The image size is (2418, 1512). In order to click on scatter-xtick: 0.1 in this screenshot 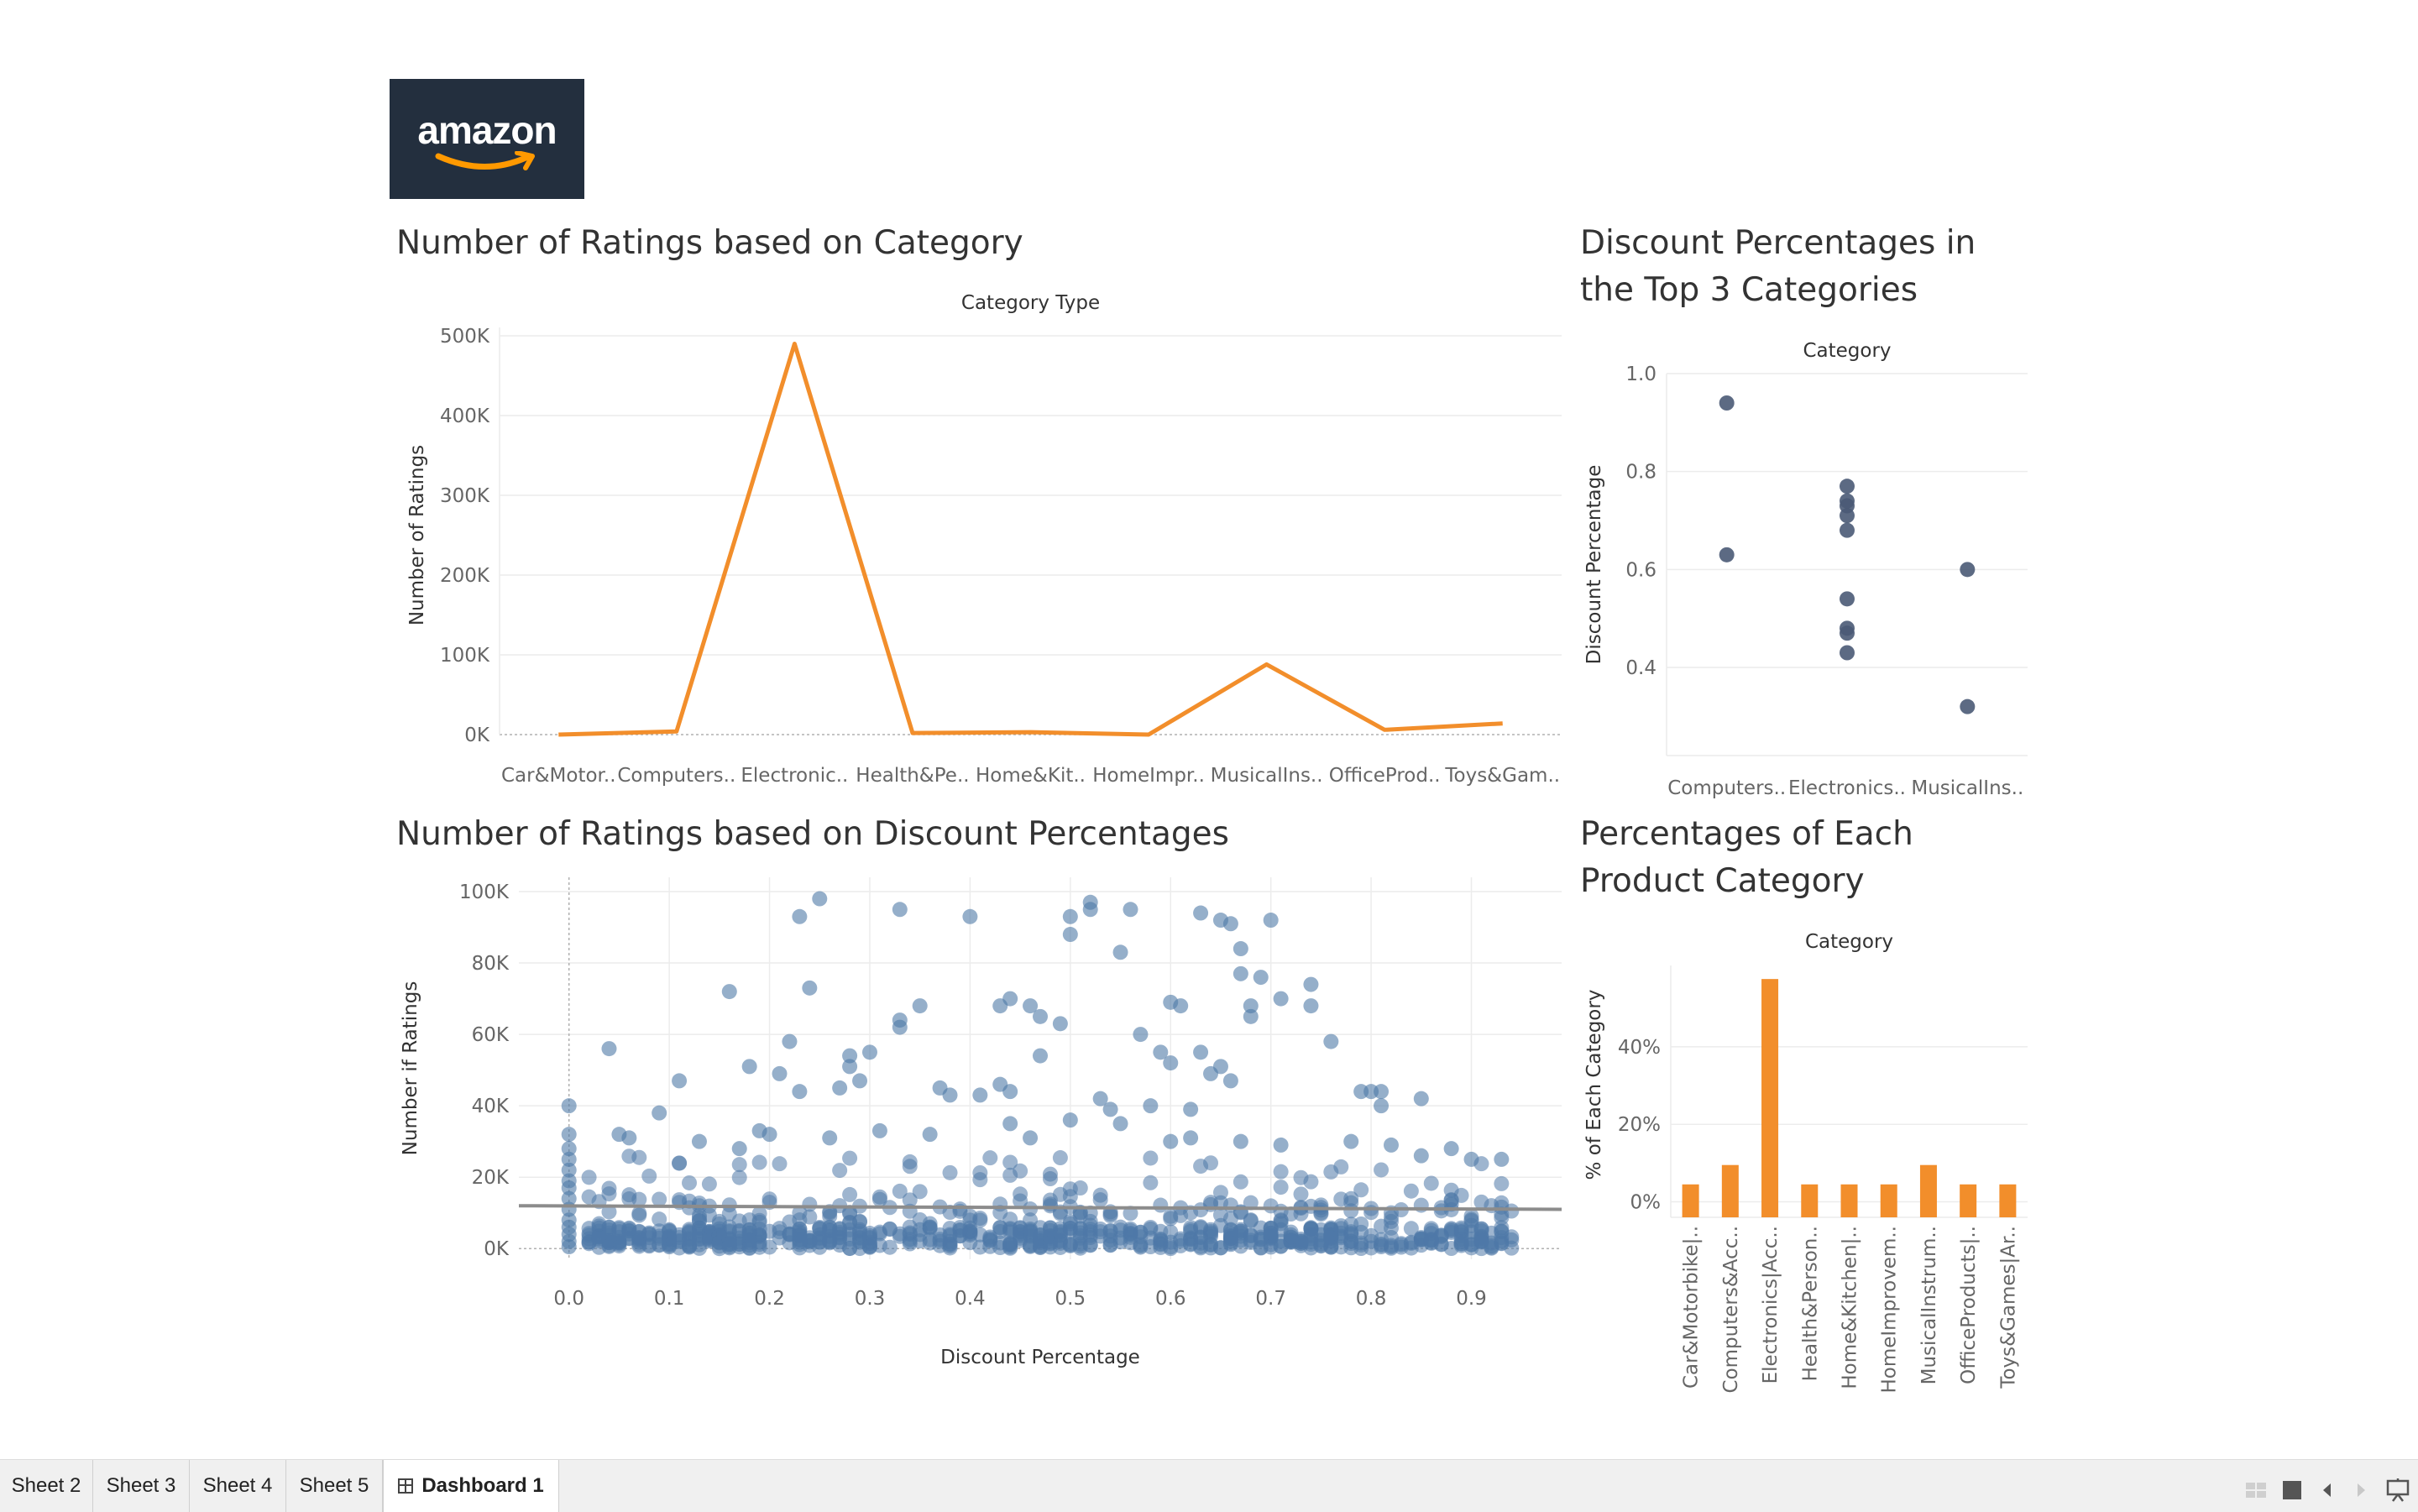, I will do `click(669, 1299)`.